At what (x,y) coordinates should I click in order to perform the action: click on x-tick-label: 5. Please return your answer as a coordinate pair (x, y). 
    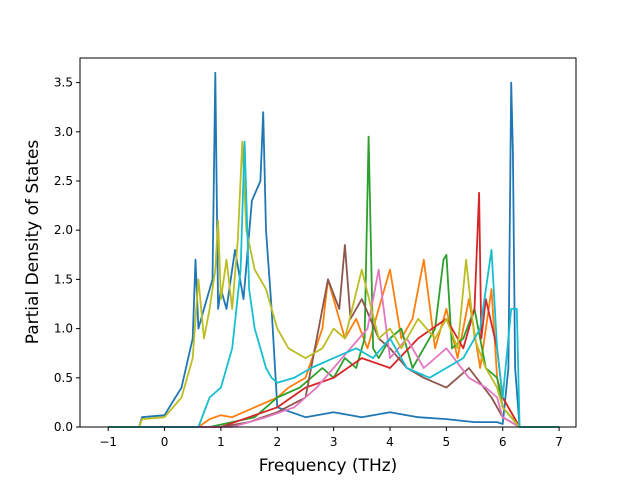
    Looking at the image, I should click on (447, 442).